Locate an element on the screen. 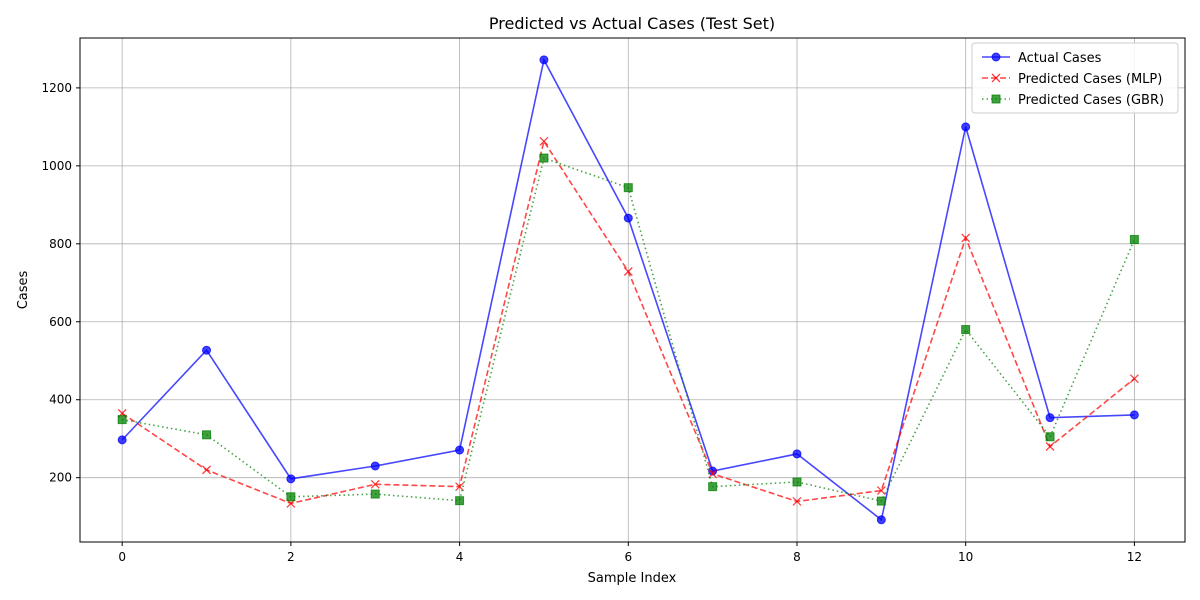 Image resolution: width=1200 pixels, height=600 pixels. legend-label: Predicted Cases (GBR) is located at coordinates (1091, 100).